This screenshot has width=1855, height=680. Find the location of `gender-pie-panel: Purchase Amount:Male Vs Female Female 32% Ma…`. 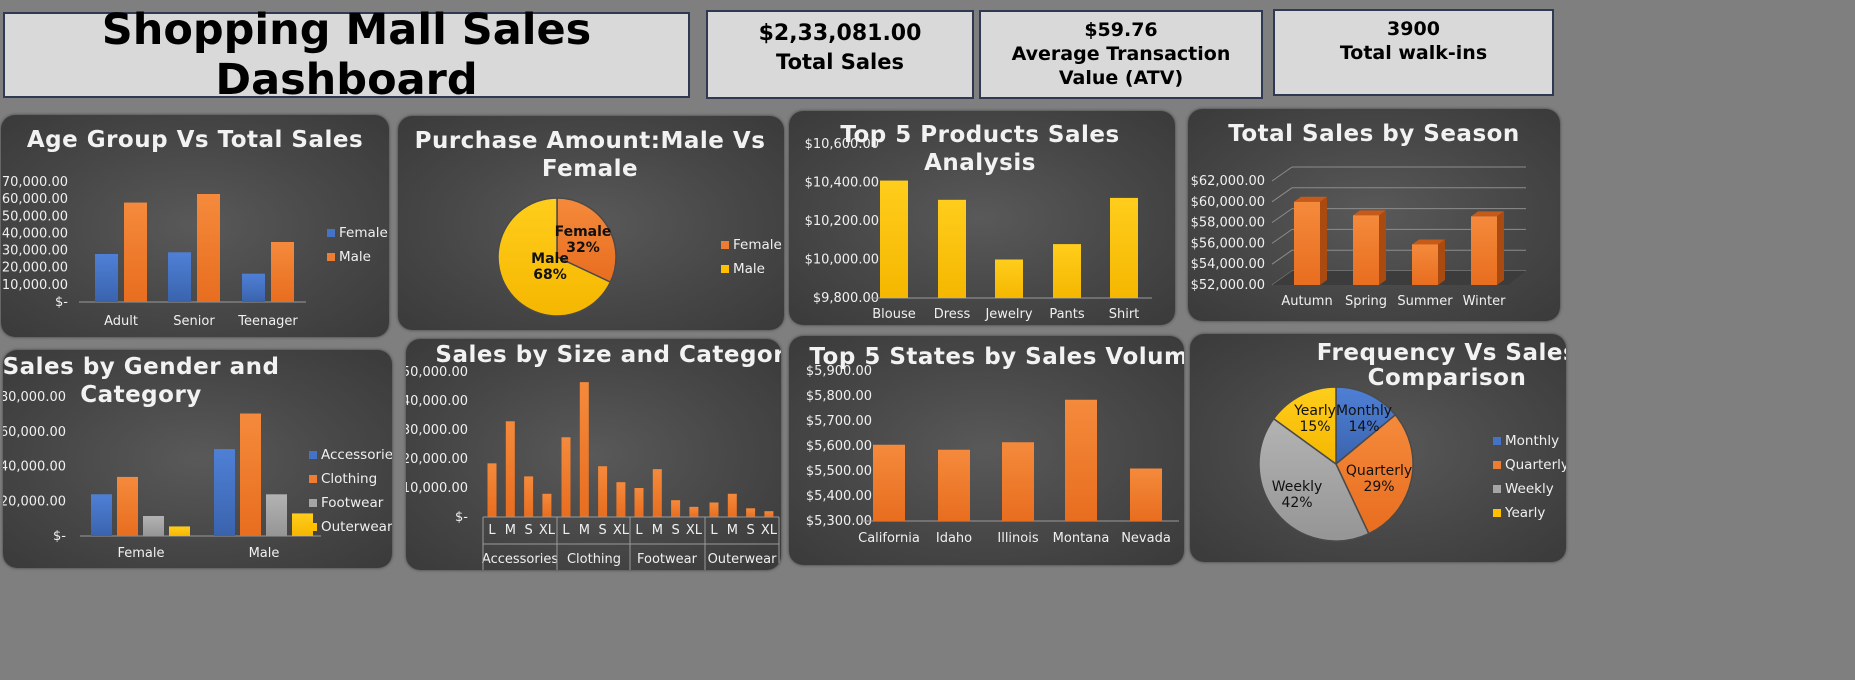

gender-pie-panel: Purchase Amount:Male Vs Female Female 32% Ma… is located at coordinates (591, 223).